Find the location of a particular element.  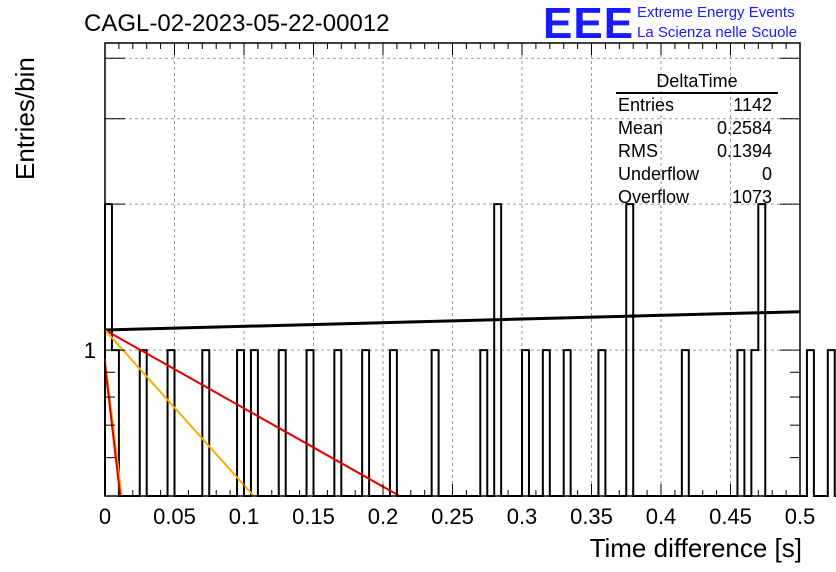

x-tick-label: 0.5 is located at coordinates (800, 516).